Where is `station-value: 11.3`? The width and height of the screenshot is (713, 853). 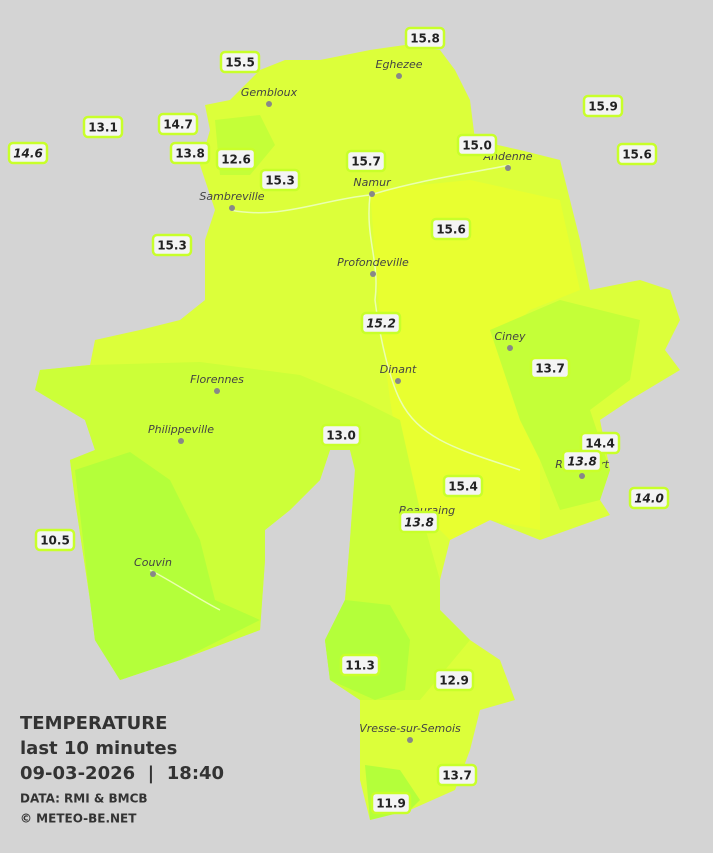 station-value: 11.3 is located at coordinates (360, 666).